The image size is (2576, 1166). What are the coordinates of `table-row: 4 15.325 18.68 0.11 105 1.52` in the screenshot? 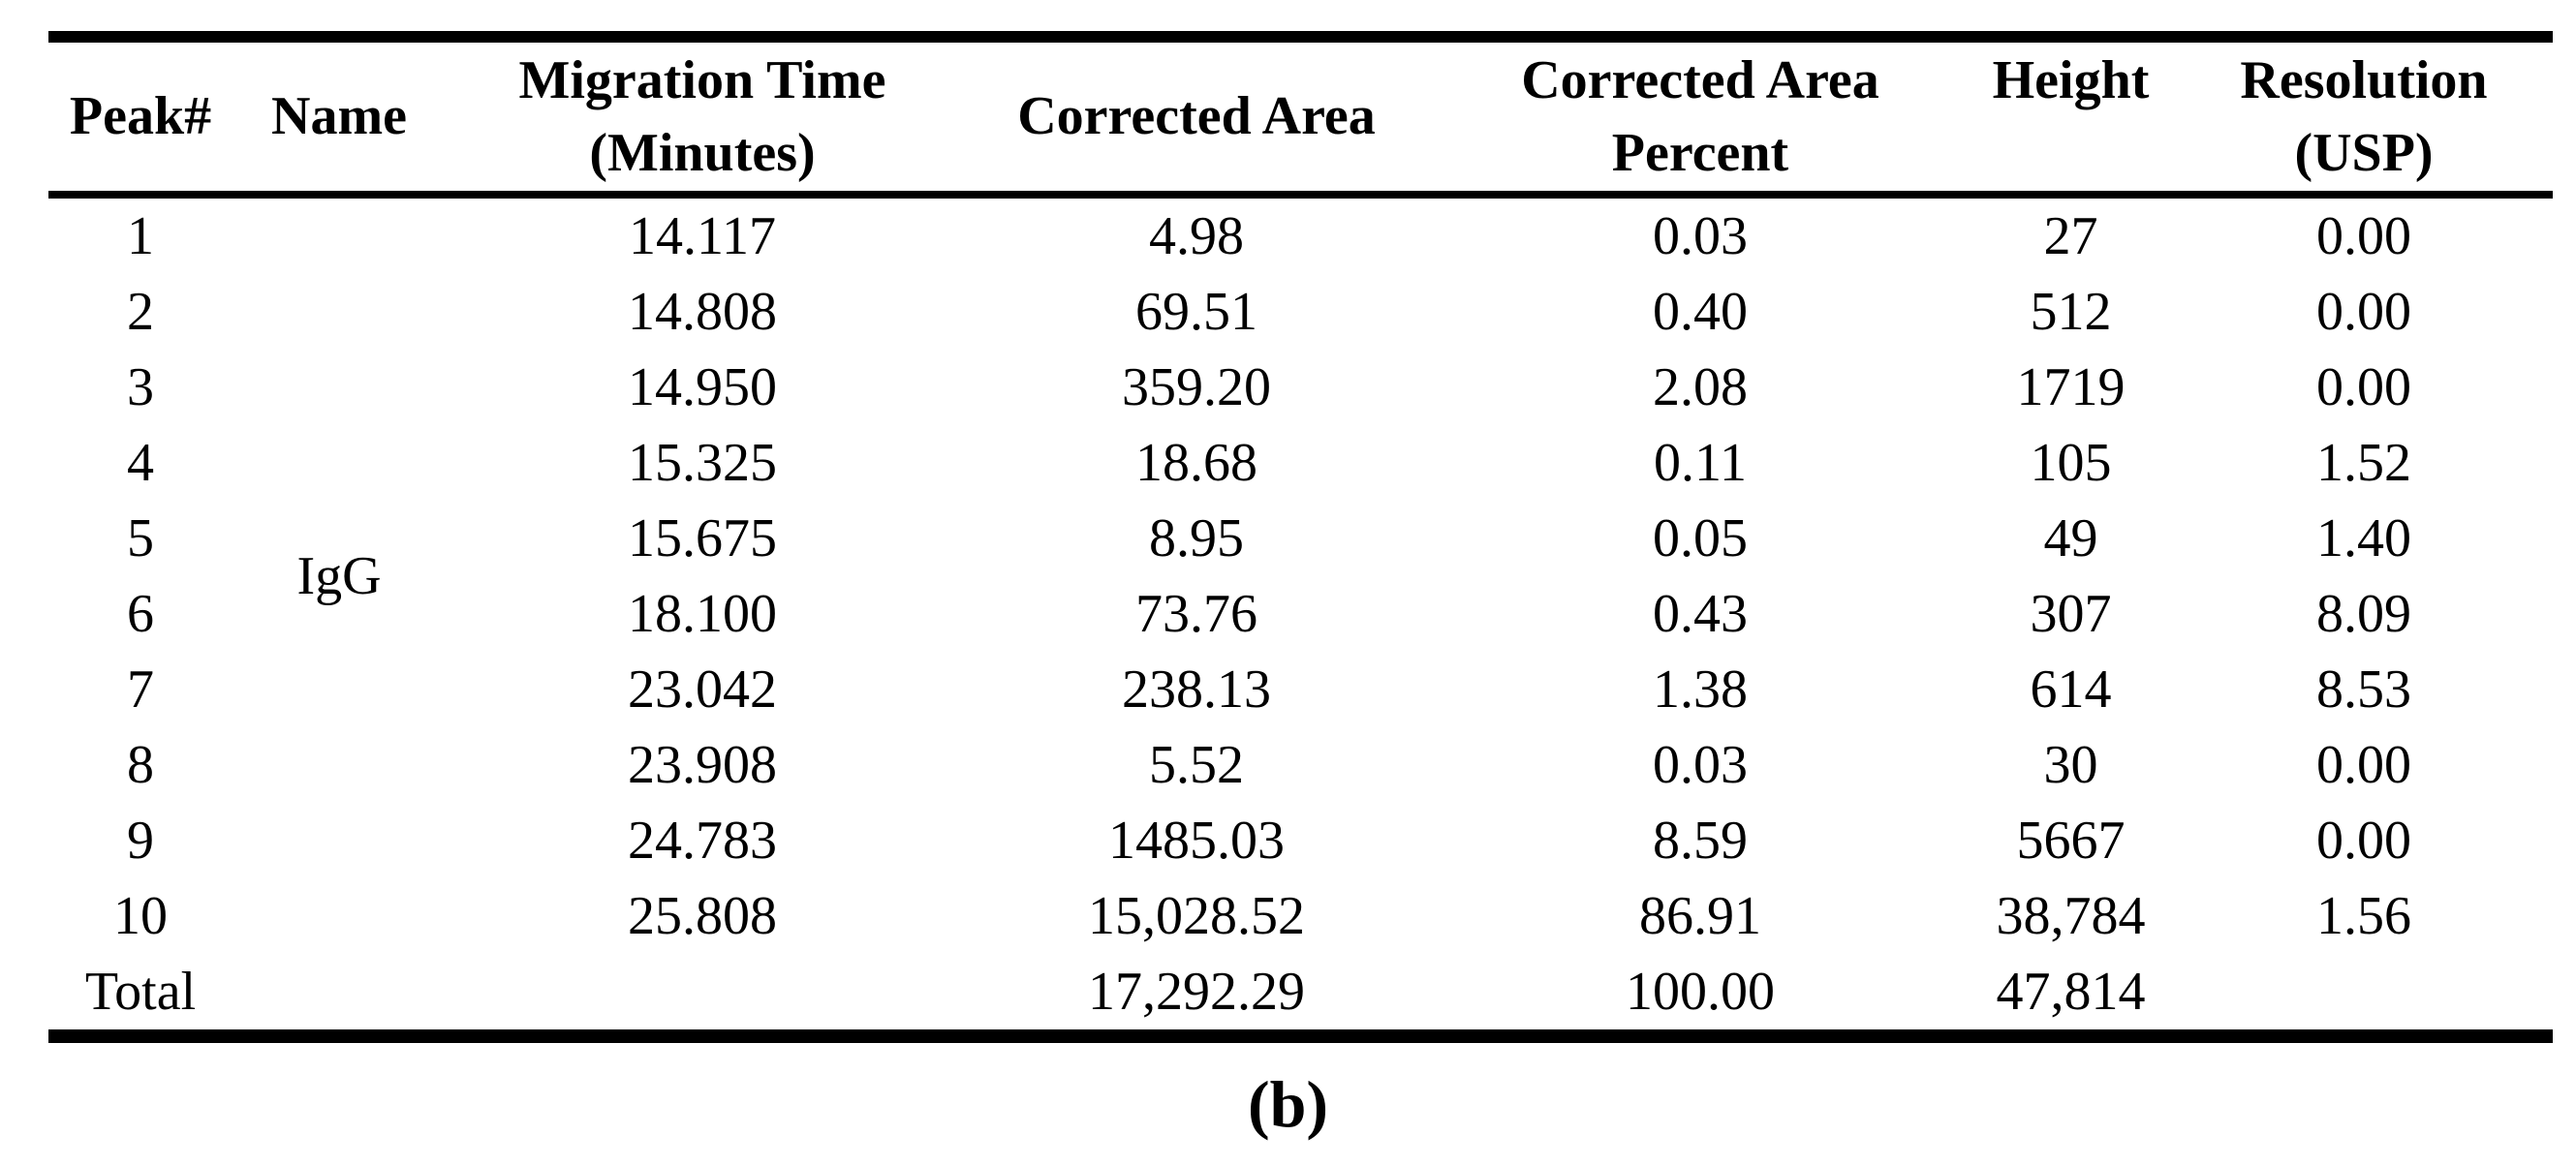 It's located at (1300, 463).